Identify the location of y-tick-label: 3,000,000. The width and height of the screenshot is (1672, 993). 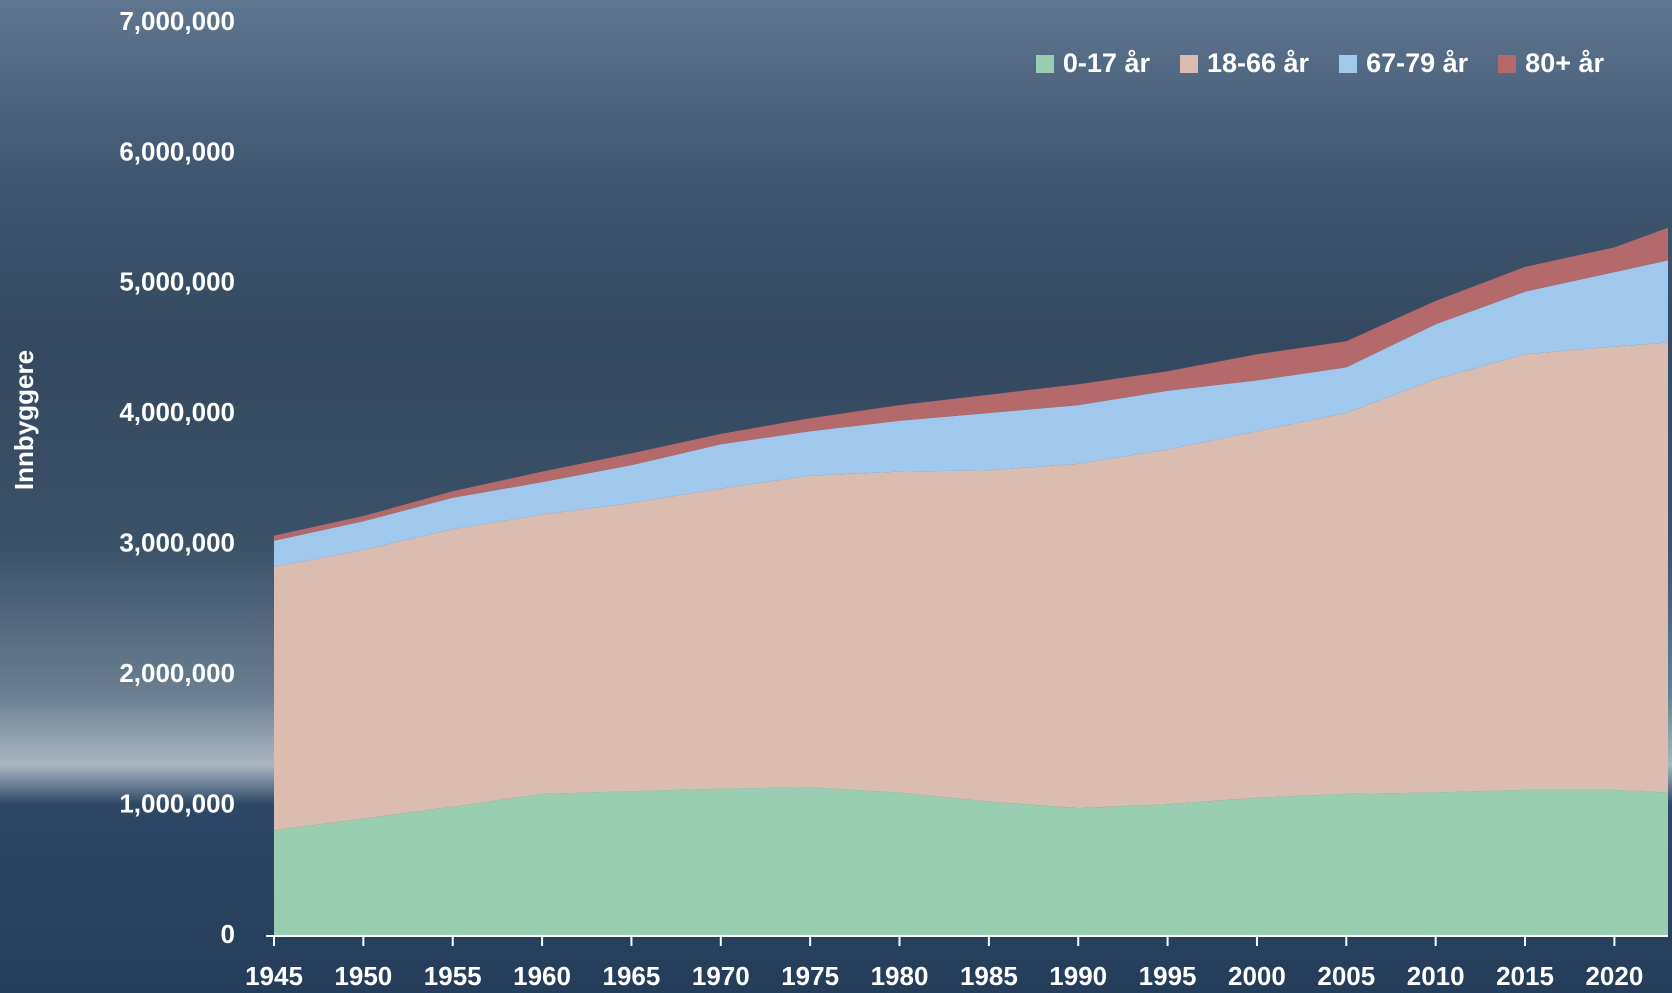
(177, 543).